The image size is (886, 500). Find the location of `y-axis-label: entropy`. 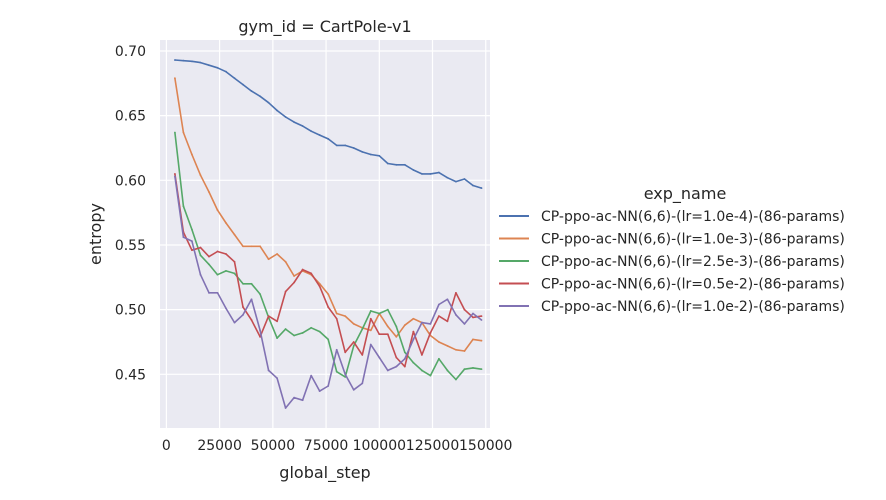

y-axis-label: entropy is located at coordinates (95, 234).